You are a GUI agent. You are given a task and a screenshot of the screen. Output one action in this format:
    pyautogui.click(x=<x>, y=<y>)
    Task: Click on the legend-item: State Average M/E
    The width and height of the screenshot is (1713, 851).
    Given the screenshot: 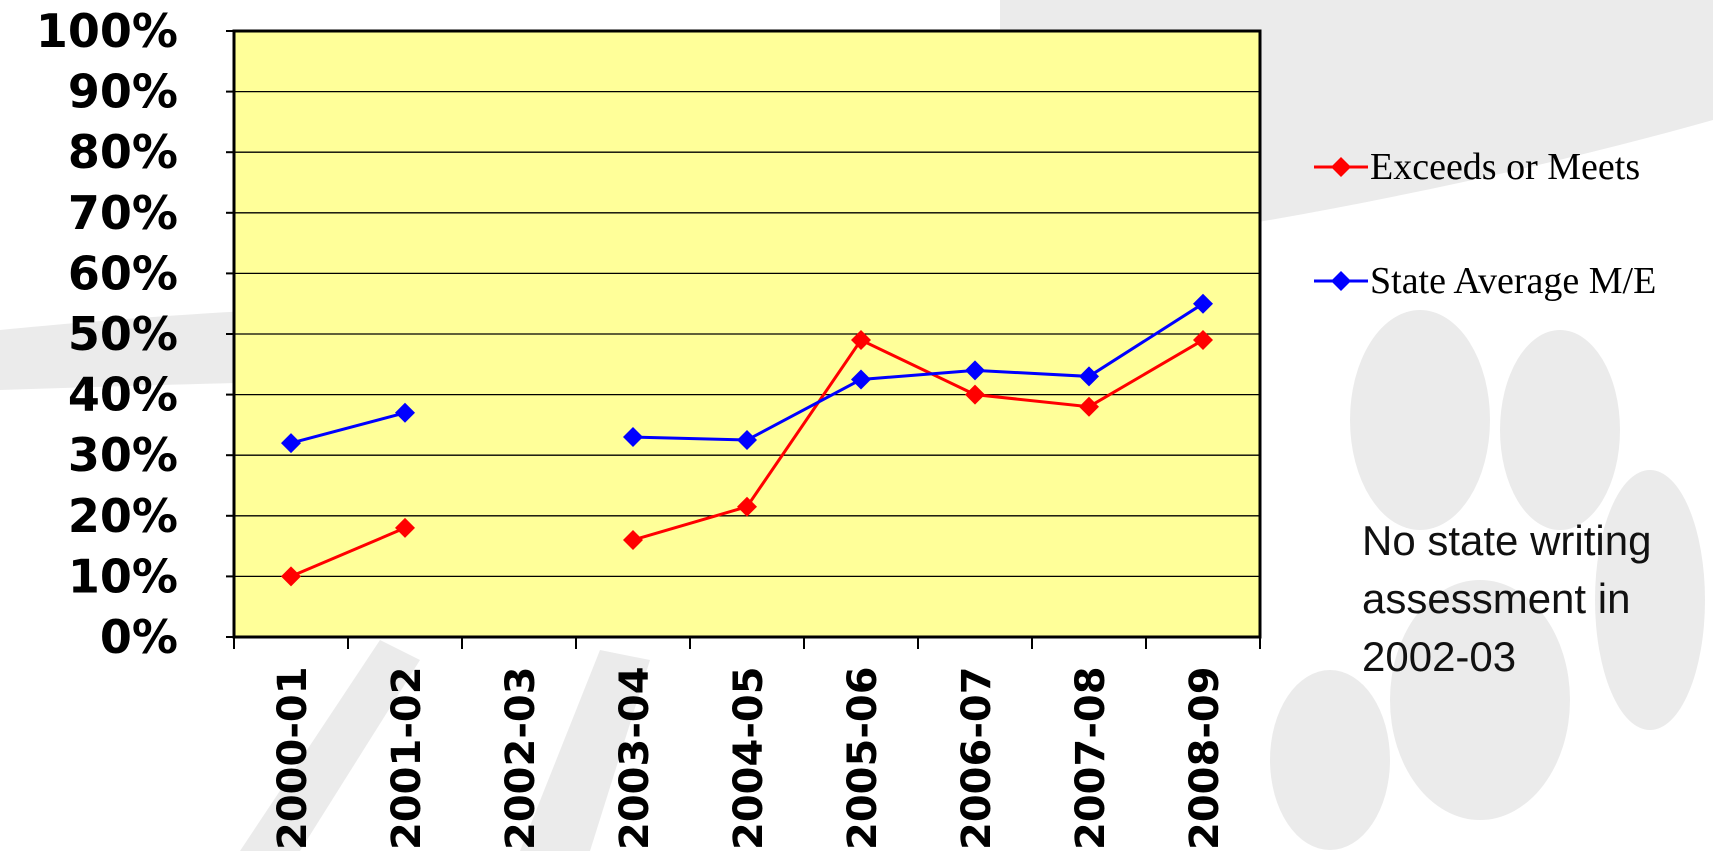 What is the action you would take?
    pyautogui.click(x=1485, y=281)
    